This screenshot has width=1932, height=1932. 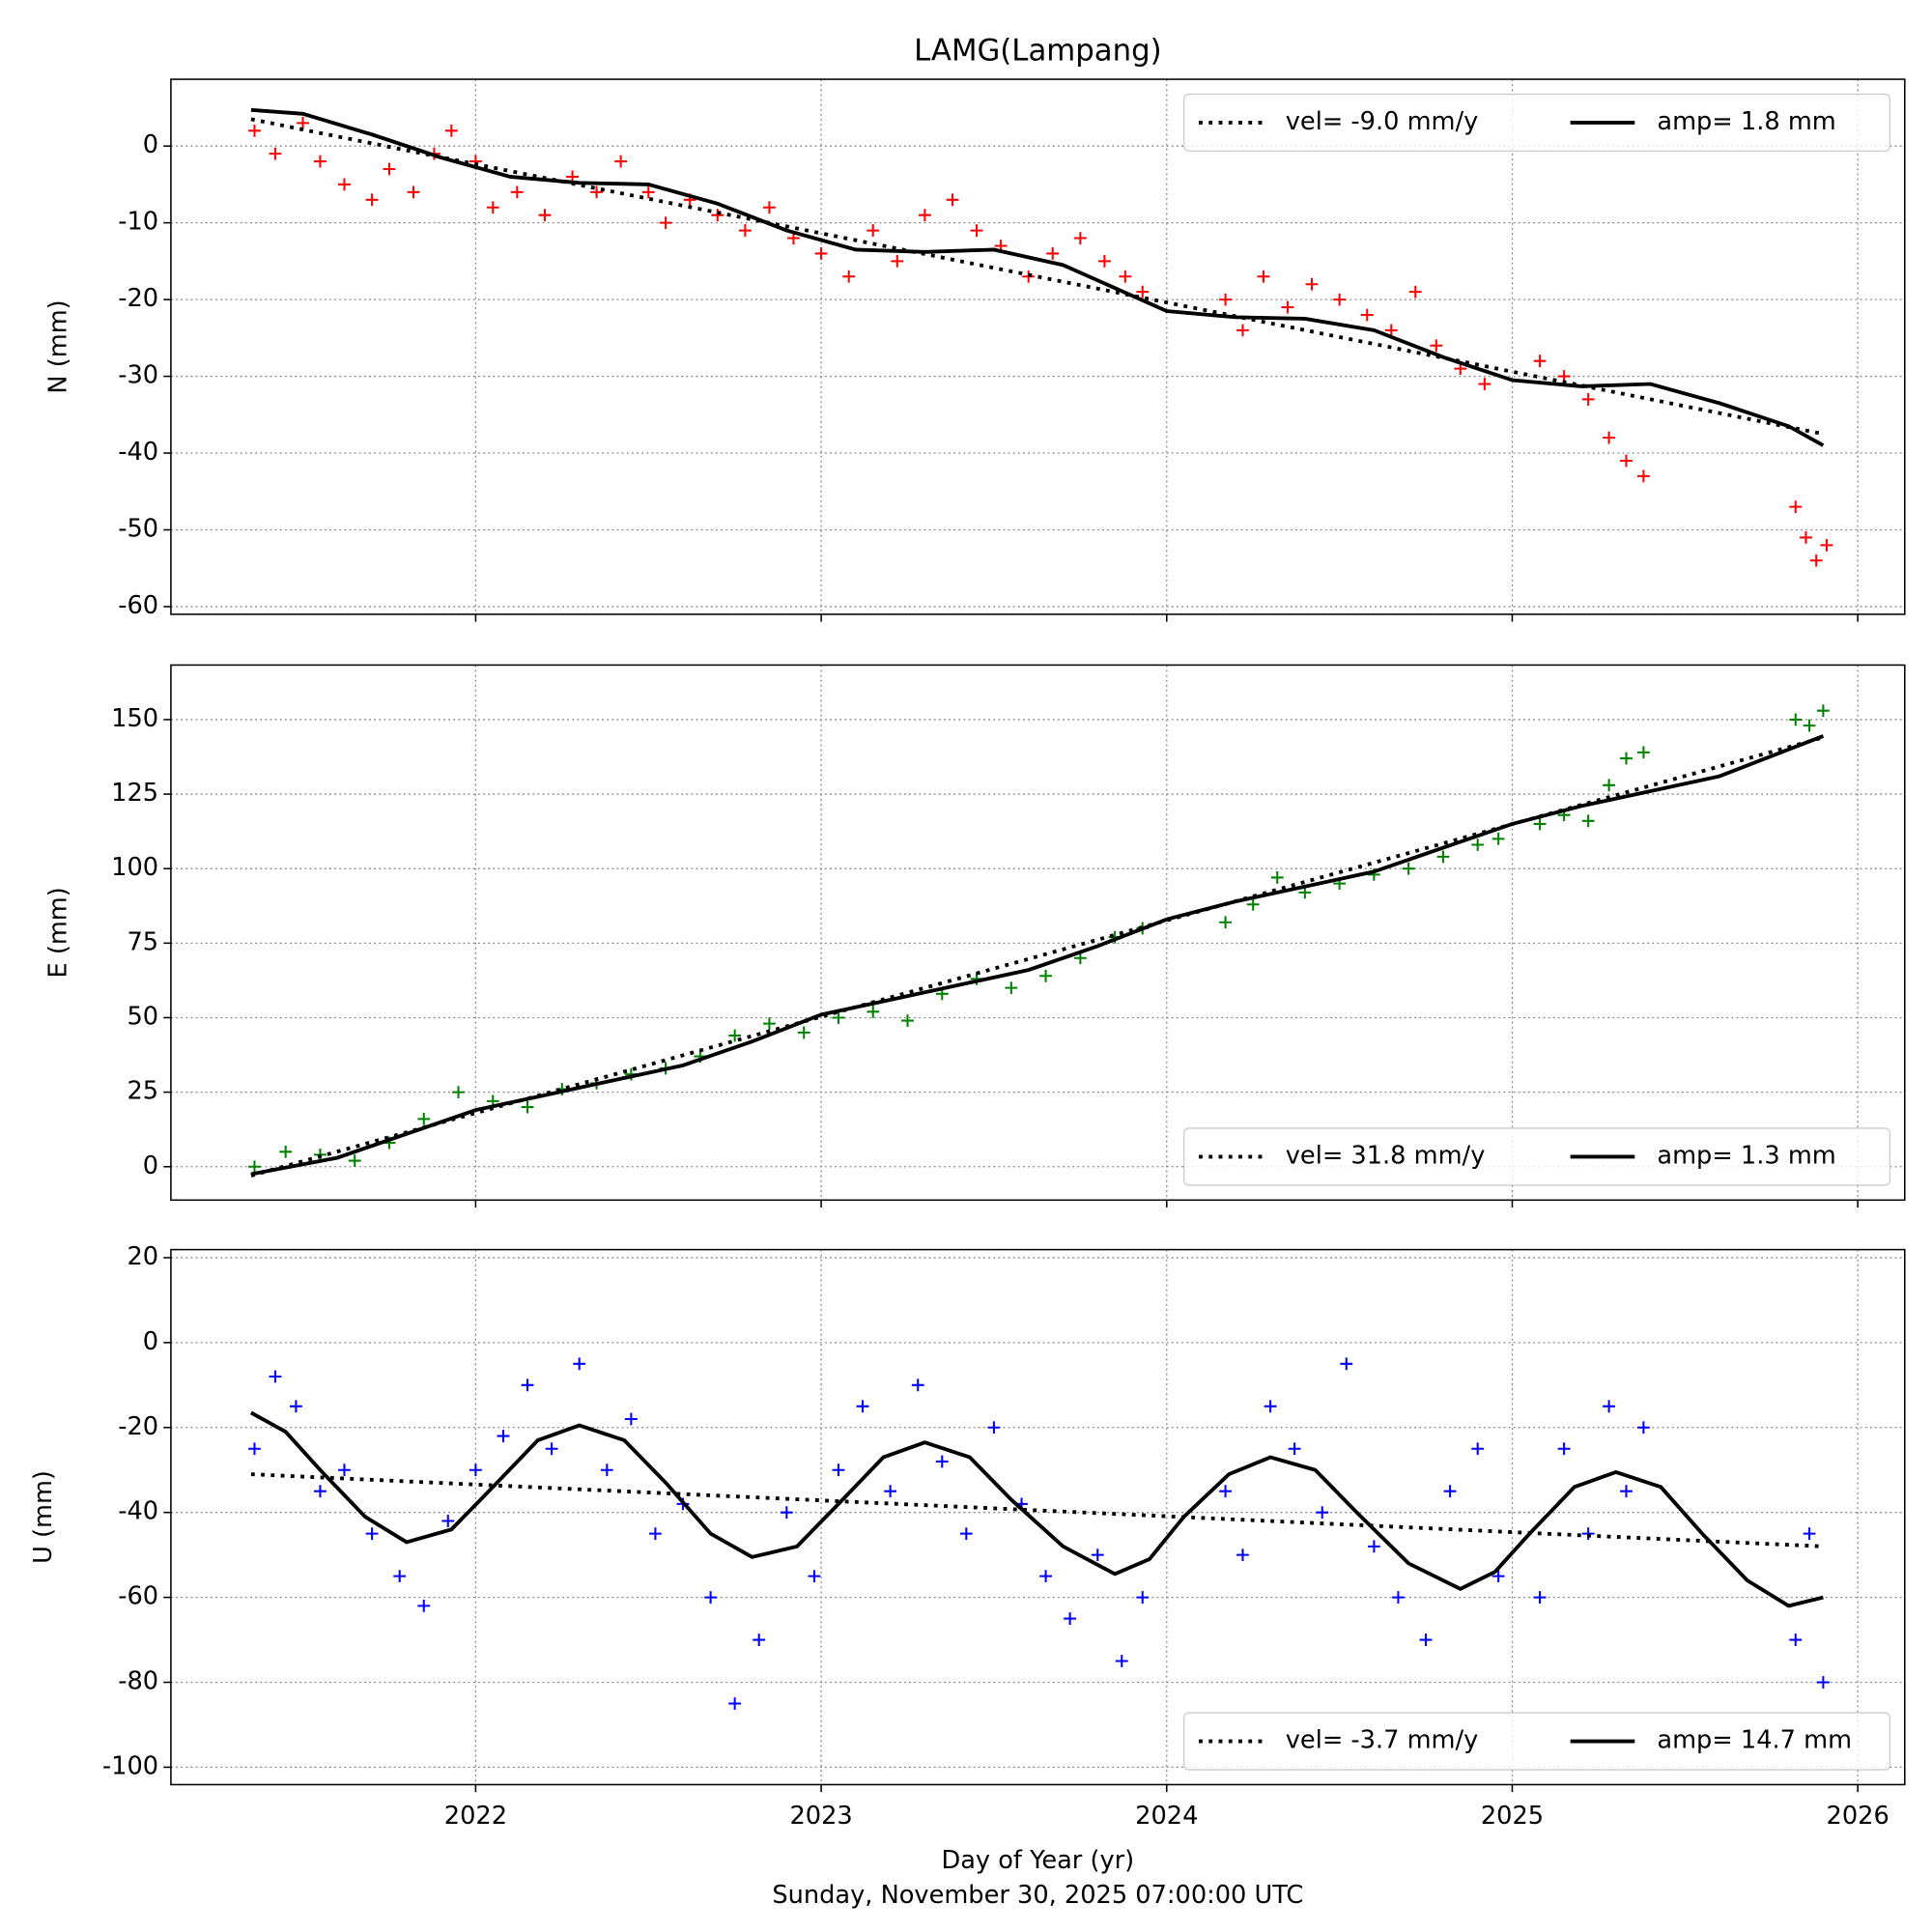 What do you see at coordinates (138, 1681) in the screenshot?
I see `y-tick-label: -80` at bounding box center [138, 1681].